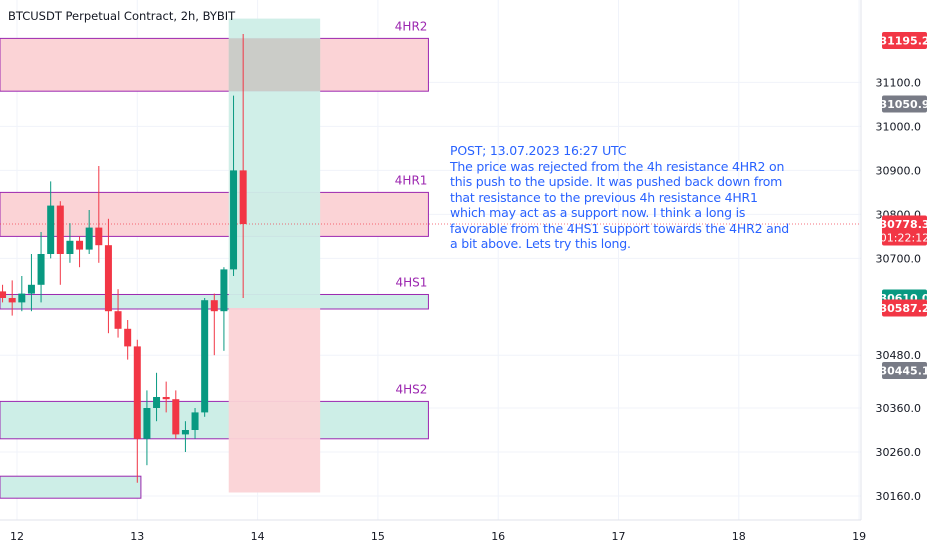  Describe the element at coordinates (412, 282) in the screenshot. I see `zone-label-4hs1: 4HS1` at that location.